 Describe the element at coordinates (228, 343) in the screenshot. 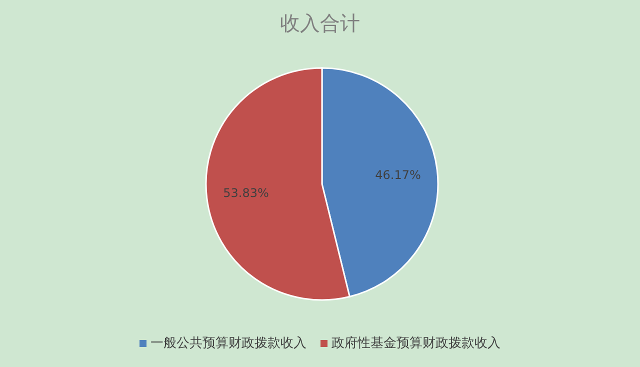

I see `legend-label: 一般公共预算财政拨款收入` at that location.